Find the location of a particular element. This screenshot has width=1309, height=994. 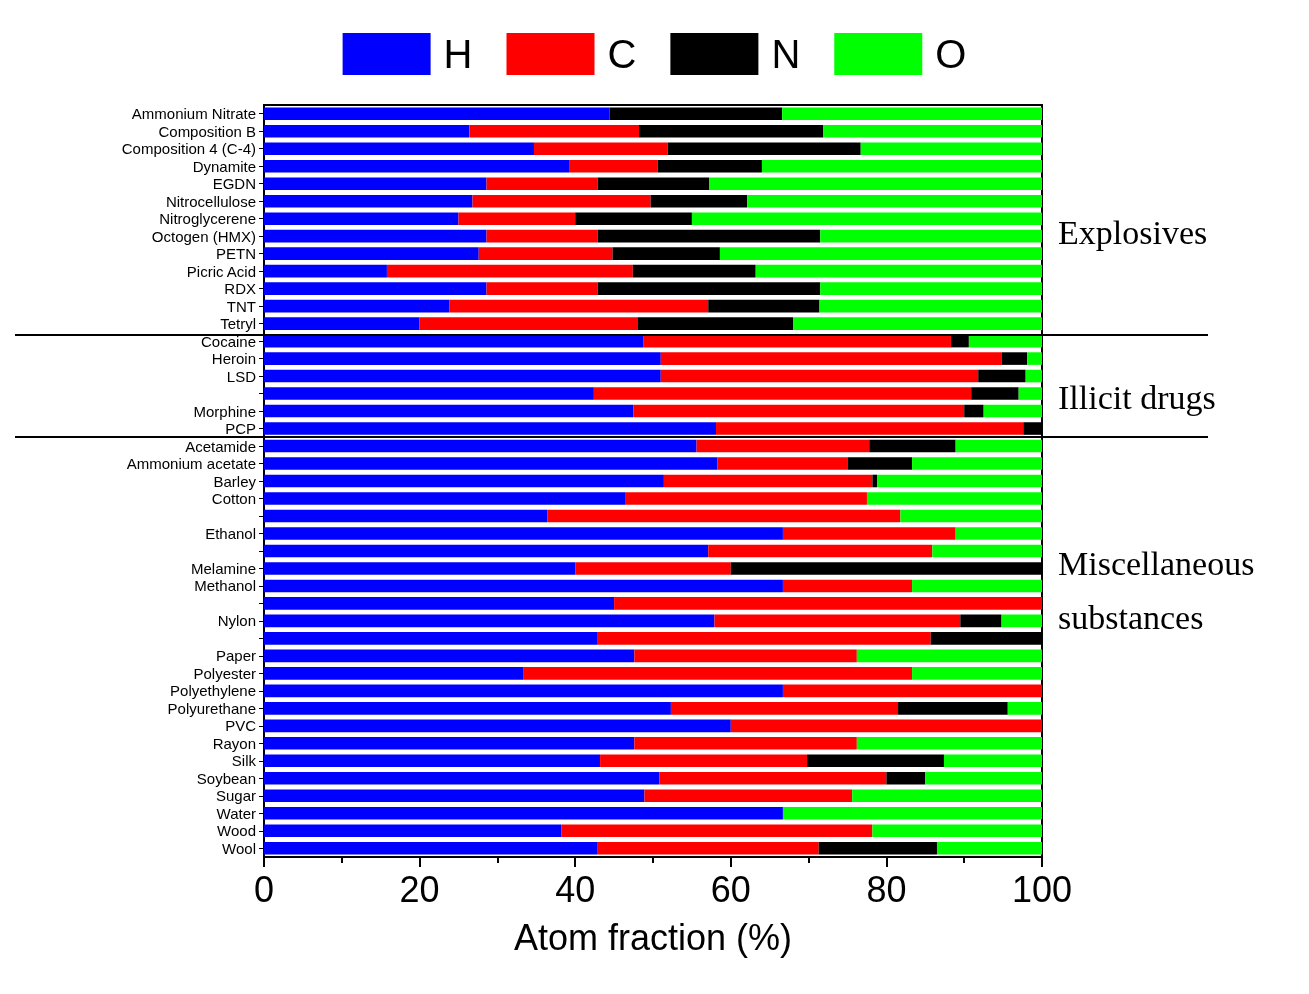

y-tick-label: Ammonium acetate is located at coordinates (191, 464).